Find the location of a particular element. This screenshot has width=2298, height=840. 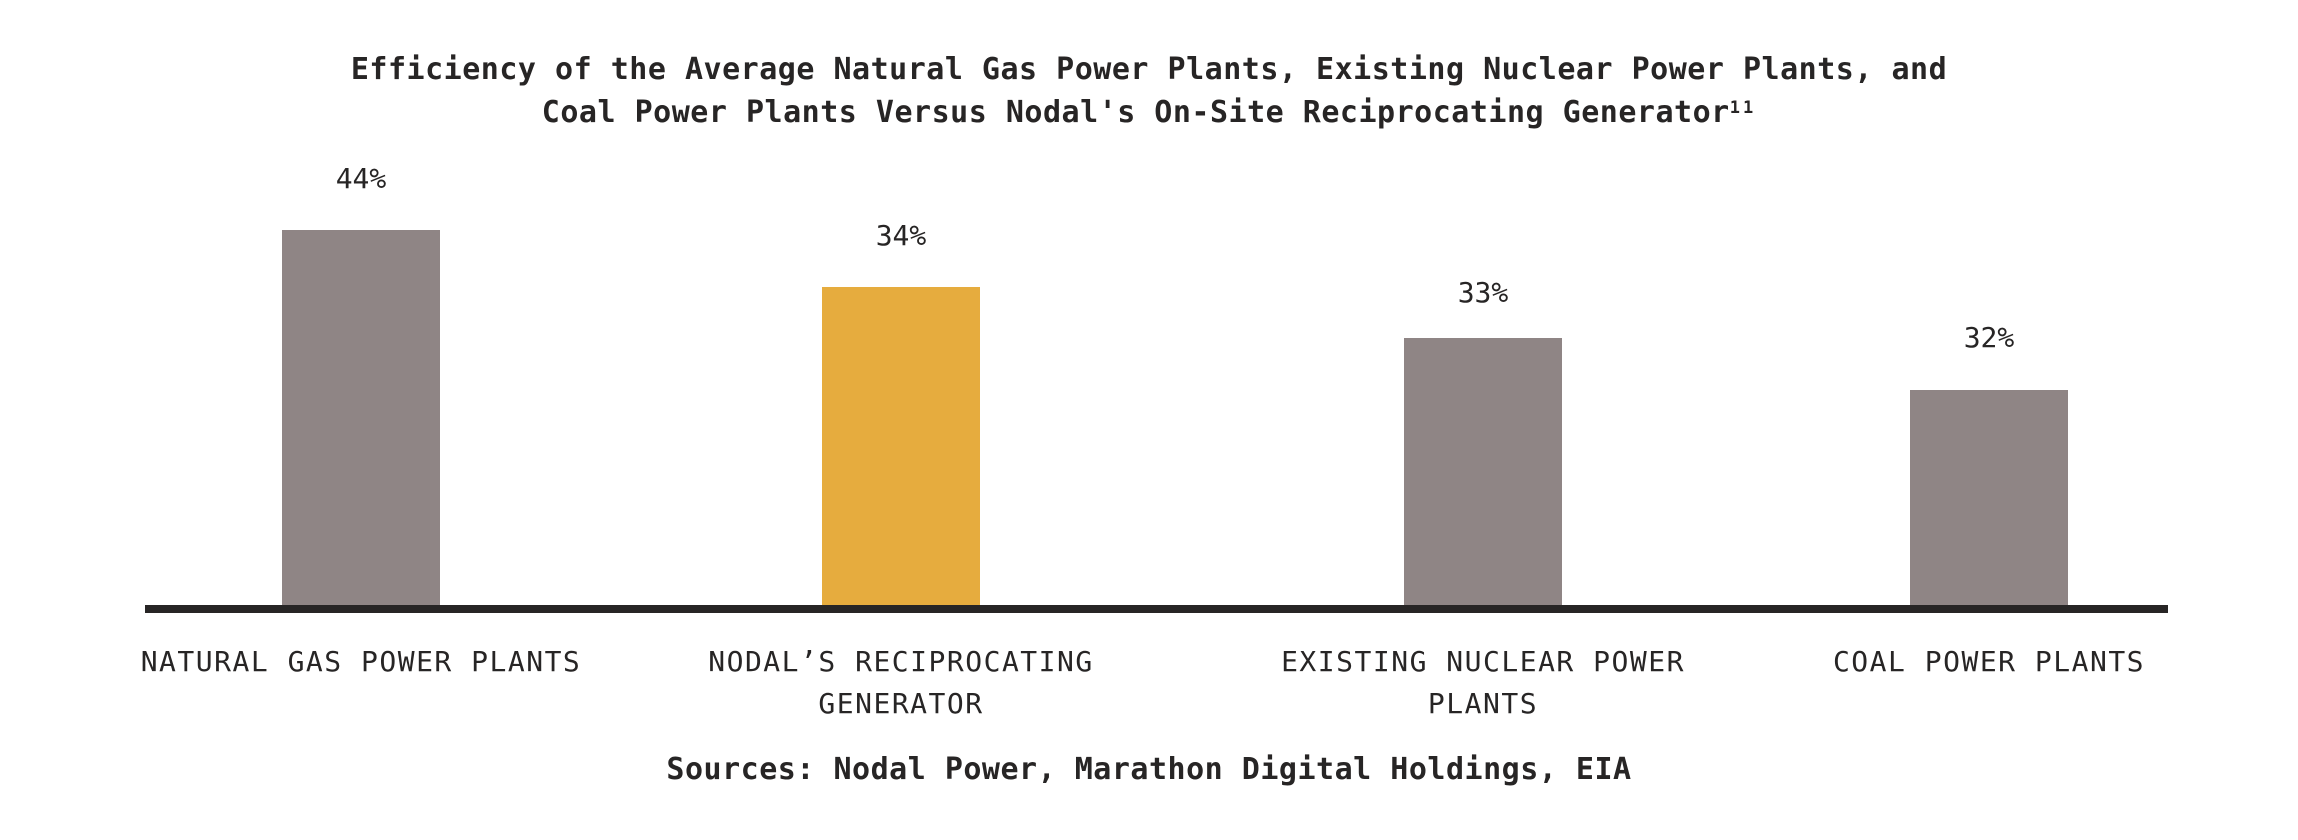

category-label-line: NODAL’S RECIPROCATING is located at coordinates (901, 661).